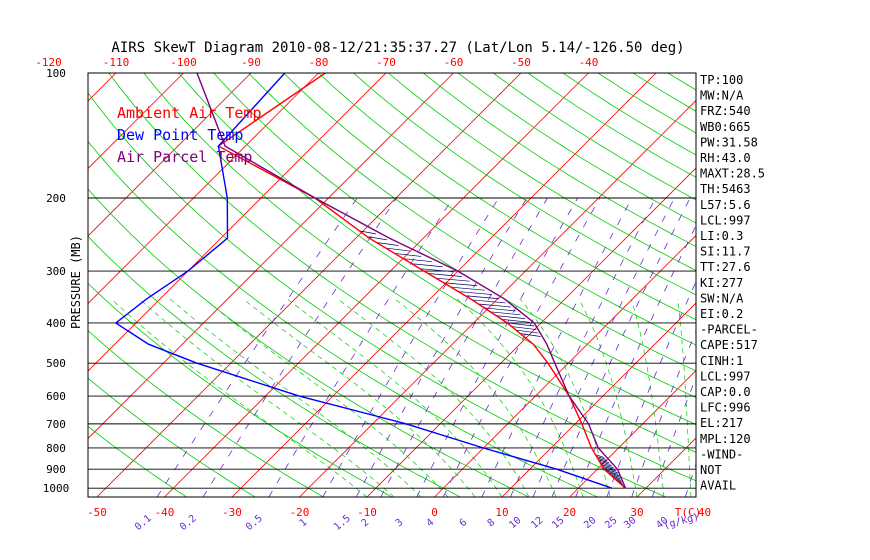 Image resolution: width=870 pixels, height=560 pixels. I want to click on index-label: TT:27.6, so click(725, 267).